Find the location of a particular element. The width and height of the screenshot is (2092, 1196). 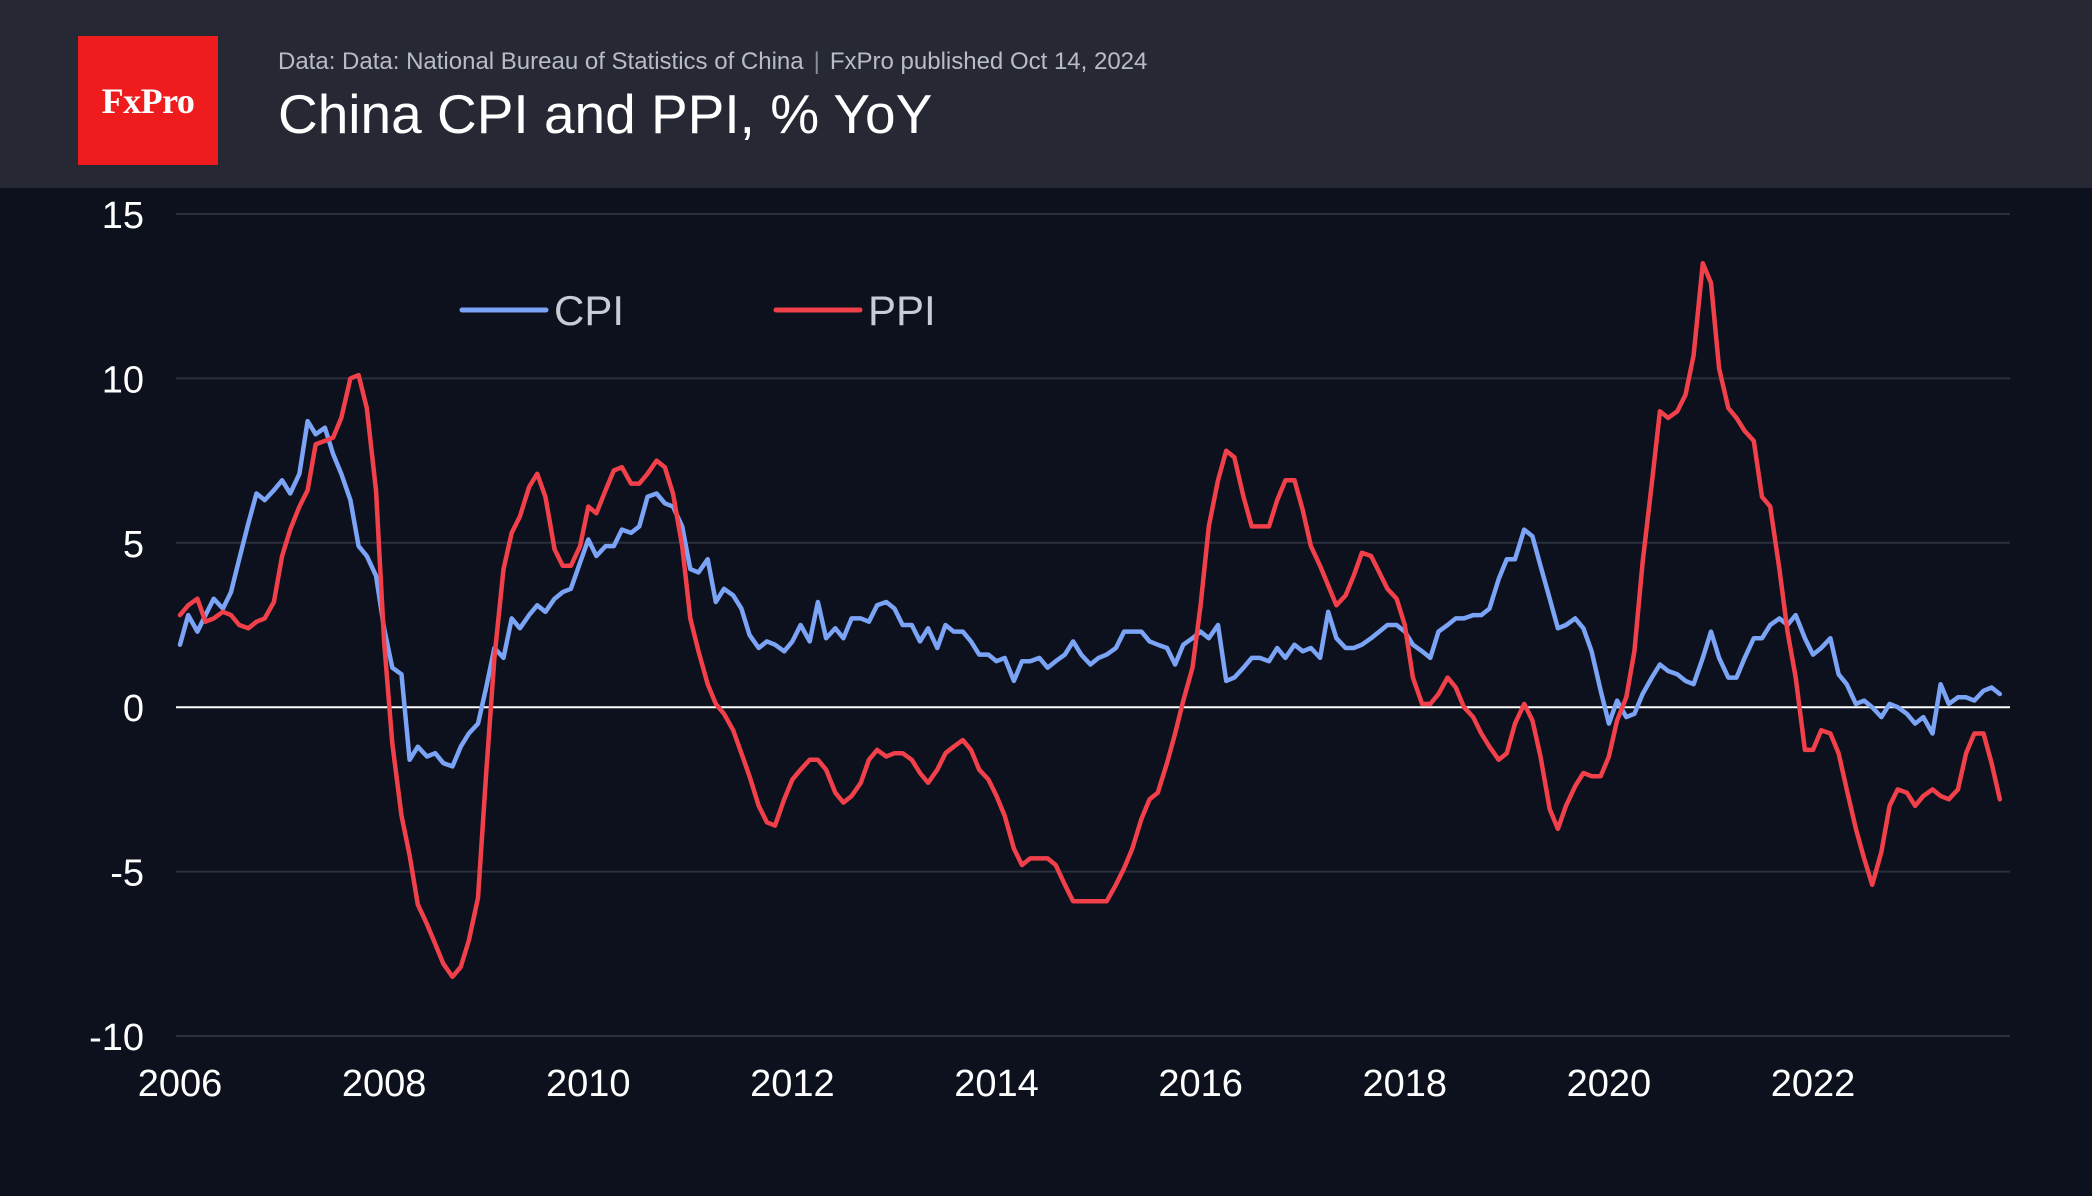

chart-title: China CPI and PPI, % YoY is located at coordinates (605, 114).